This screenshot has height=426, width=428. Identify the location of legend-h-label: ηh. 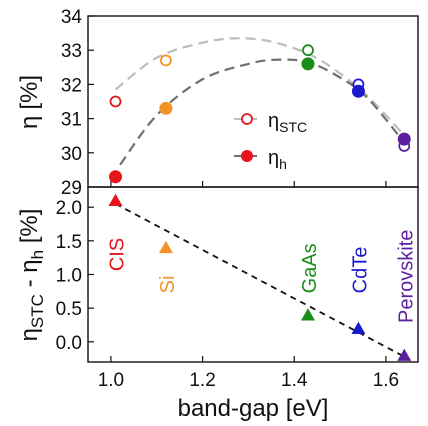
(277, 159).